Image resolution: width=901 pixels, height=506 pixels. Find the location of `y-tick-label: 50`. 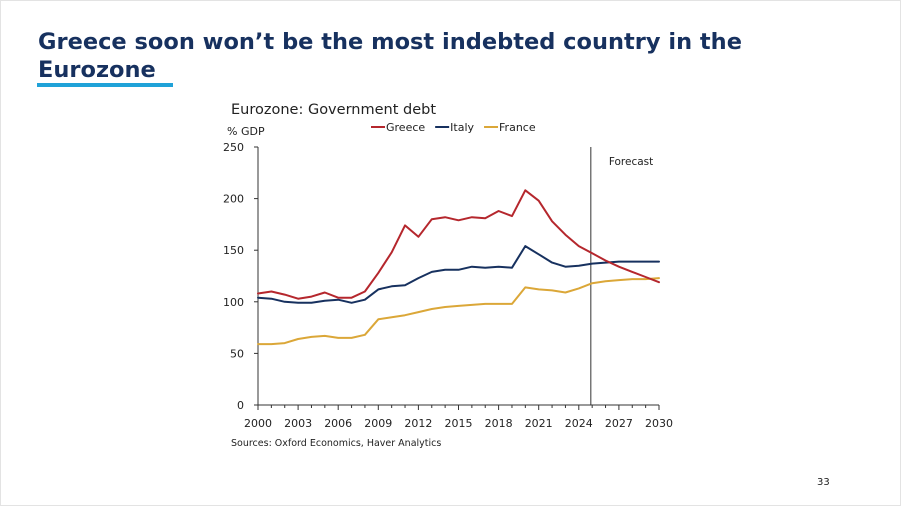

y-tick-label: 50 is located at coordinates (237, 353).